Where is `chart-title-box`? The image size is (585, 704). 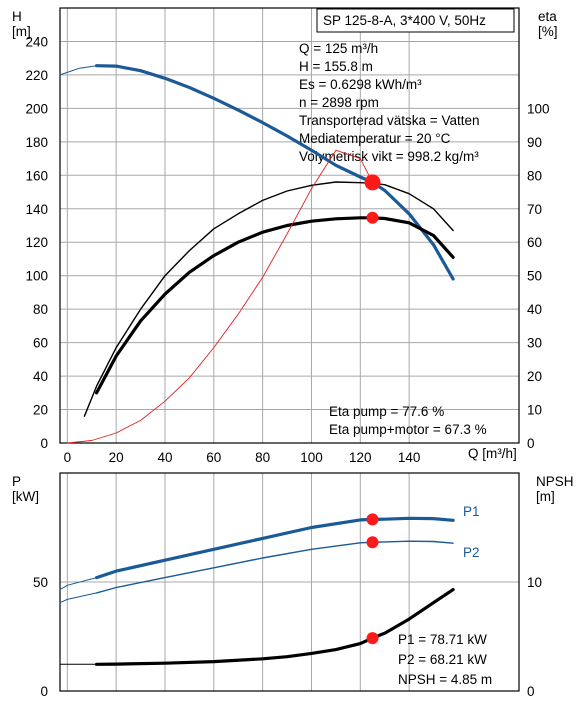
chart-title-box is located at coordinates (415, 20).